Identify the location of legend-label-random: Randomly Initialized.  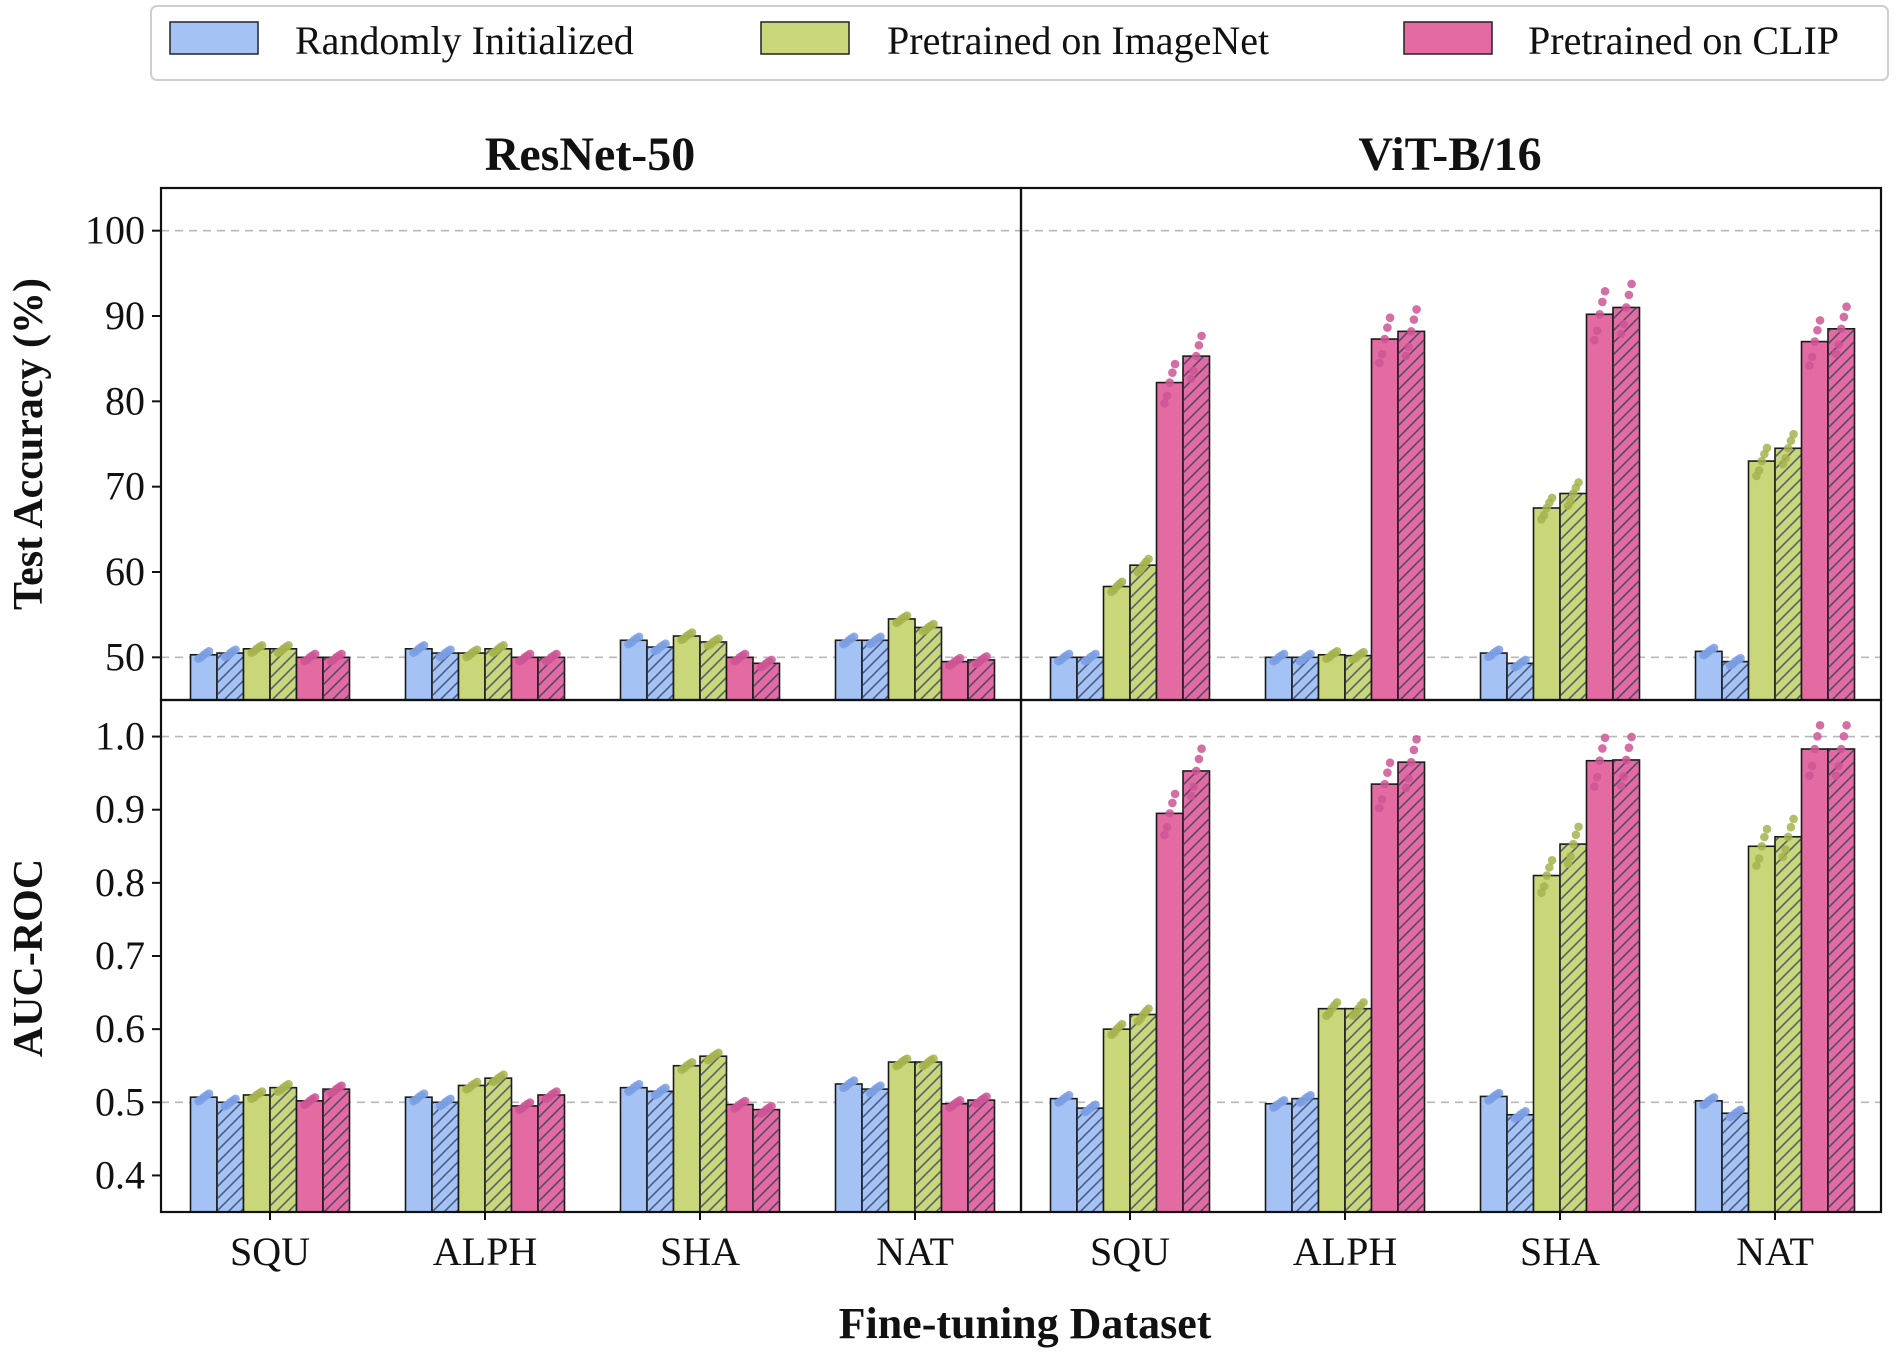
(464, 40).